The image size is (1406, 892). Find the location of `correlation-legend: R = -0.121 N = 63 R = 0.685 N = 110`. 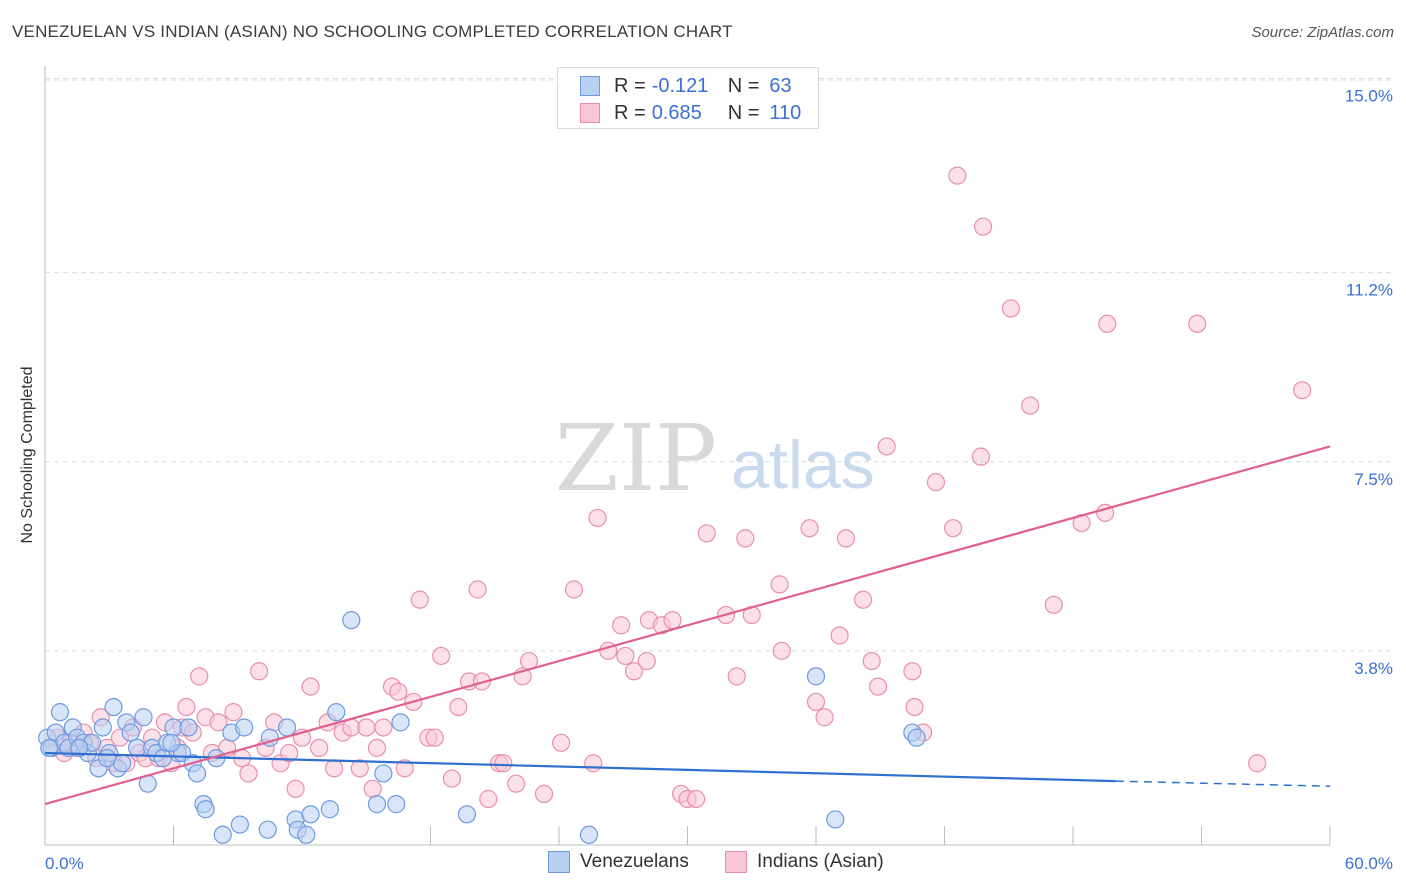

correlation-legend: R = -0.121 N = 63 R = 0.685 N = 110 is located at coordinates (688, 98).